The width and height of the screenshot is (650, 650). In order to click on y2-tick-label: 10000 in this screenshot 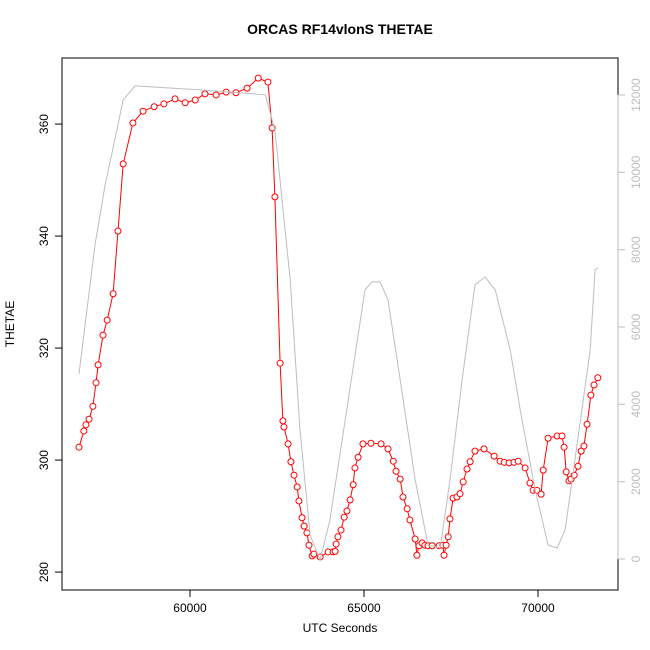, I will do `click(636, 172)`.